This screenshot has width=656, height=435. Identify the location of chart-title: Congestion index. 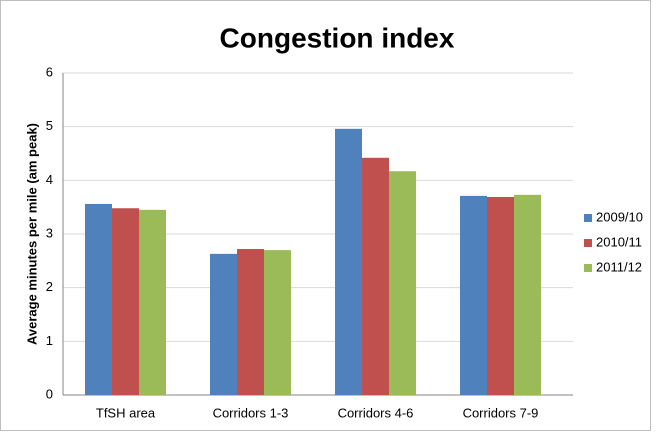
(337, 37).